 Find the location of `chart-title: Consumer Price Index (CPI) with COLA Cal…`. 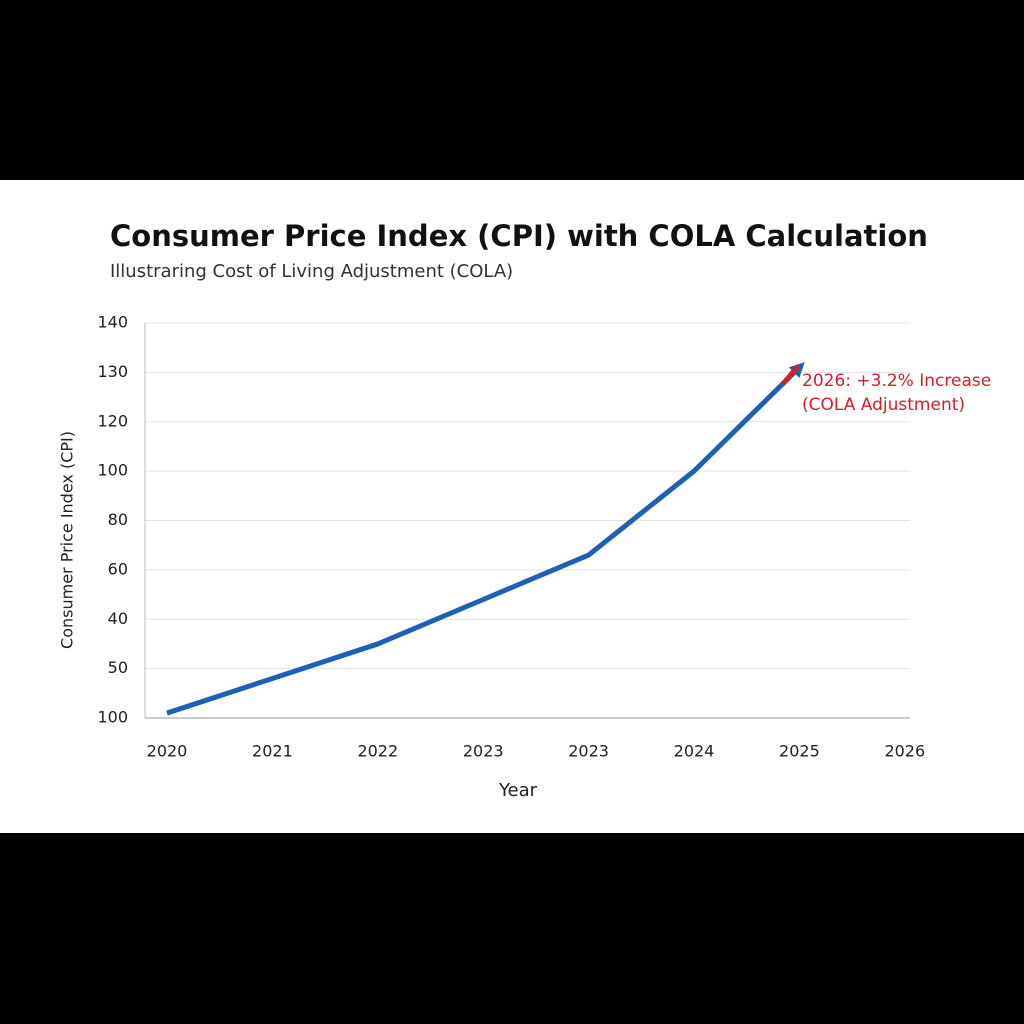

chart-title: Consumer Price Index (CPI) with COLA Cal… is located at coordinates (519, 236).